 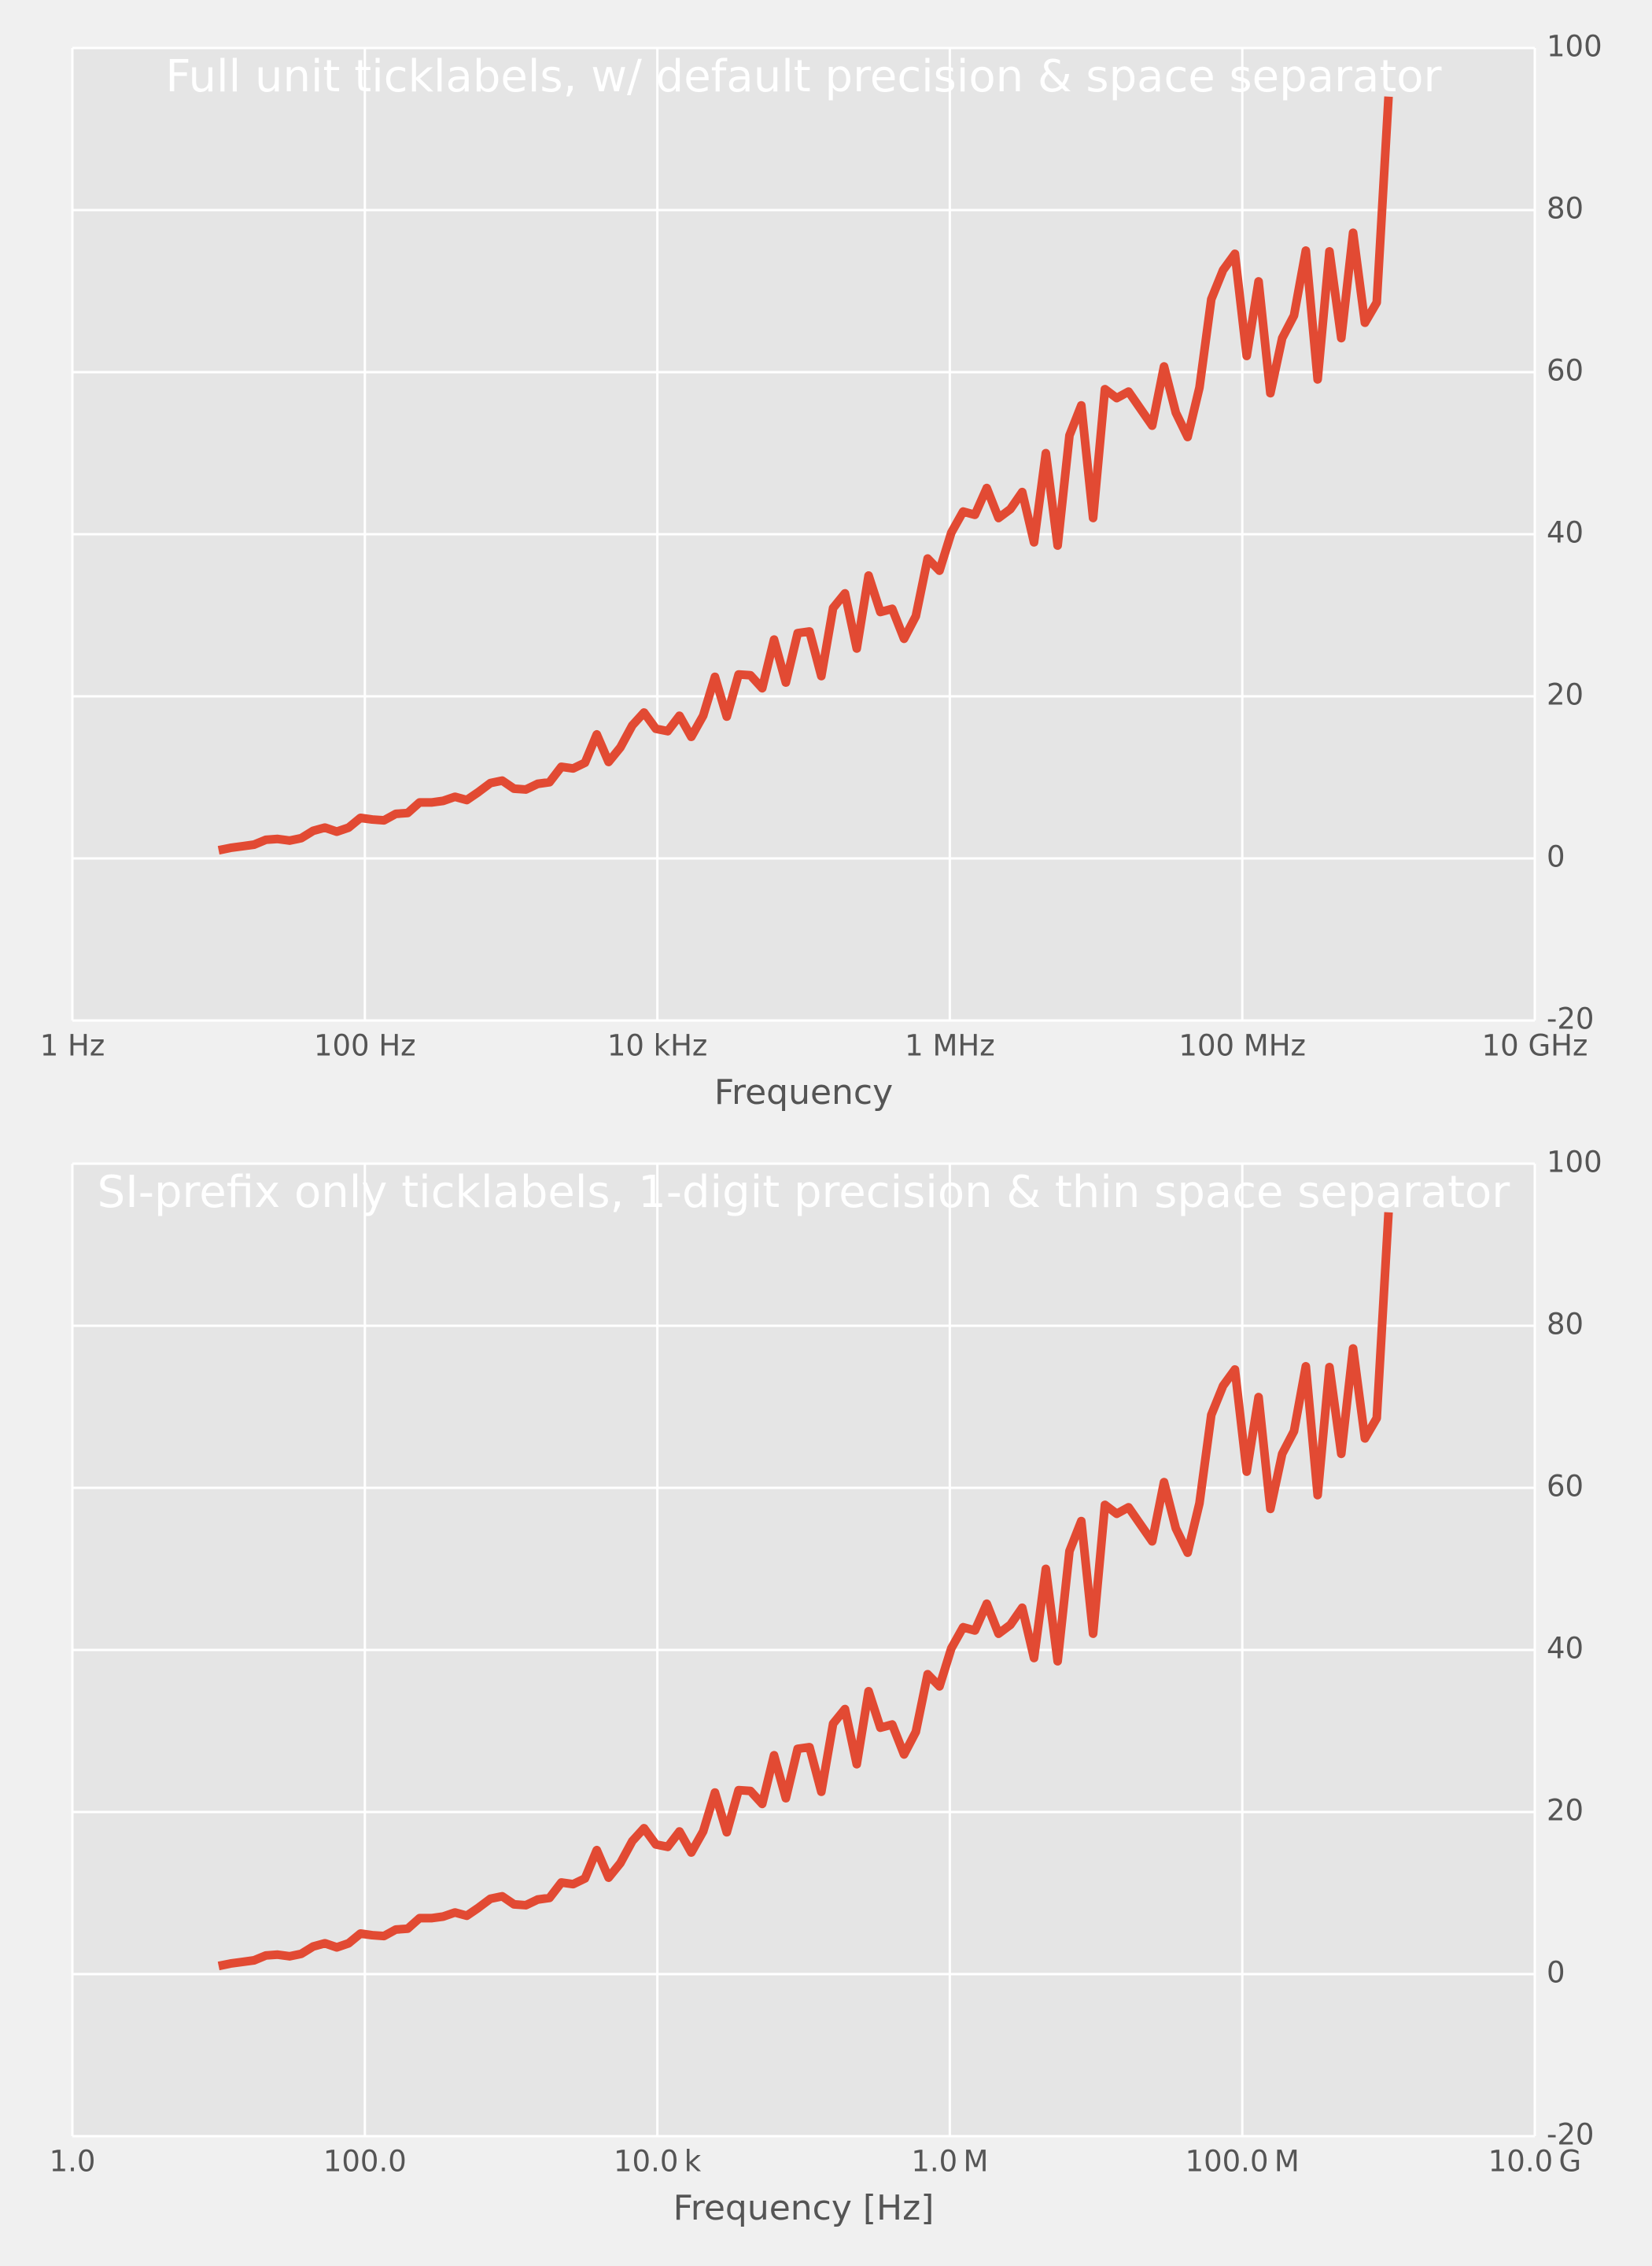 I want to click on x-tick-label: 1.0 M, so click(x=949, y=2162).